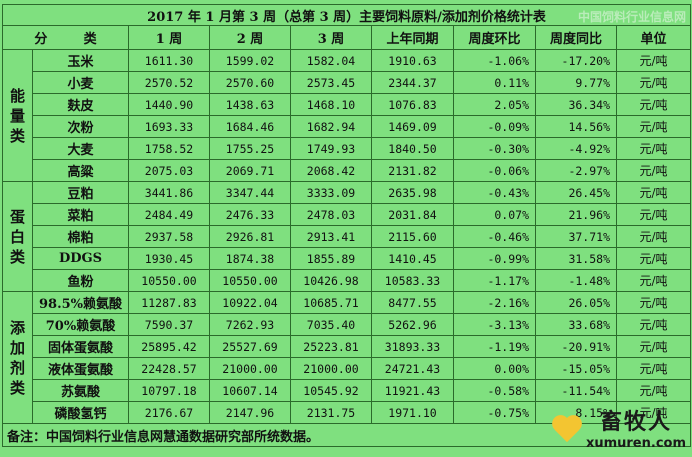 Image resolution: width=692 pixels, height=457 pixels. What do you see at coordinates (169, 192) in the screenshot?
I see `cell-w1: 3441.86` at bounding box center [169, 192].